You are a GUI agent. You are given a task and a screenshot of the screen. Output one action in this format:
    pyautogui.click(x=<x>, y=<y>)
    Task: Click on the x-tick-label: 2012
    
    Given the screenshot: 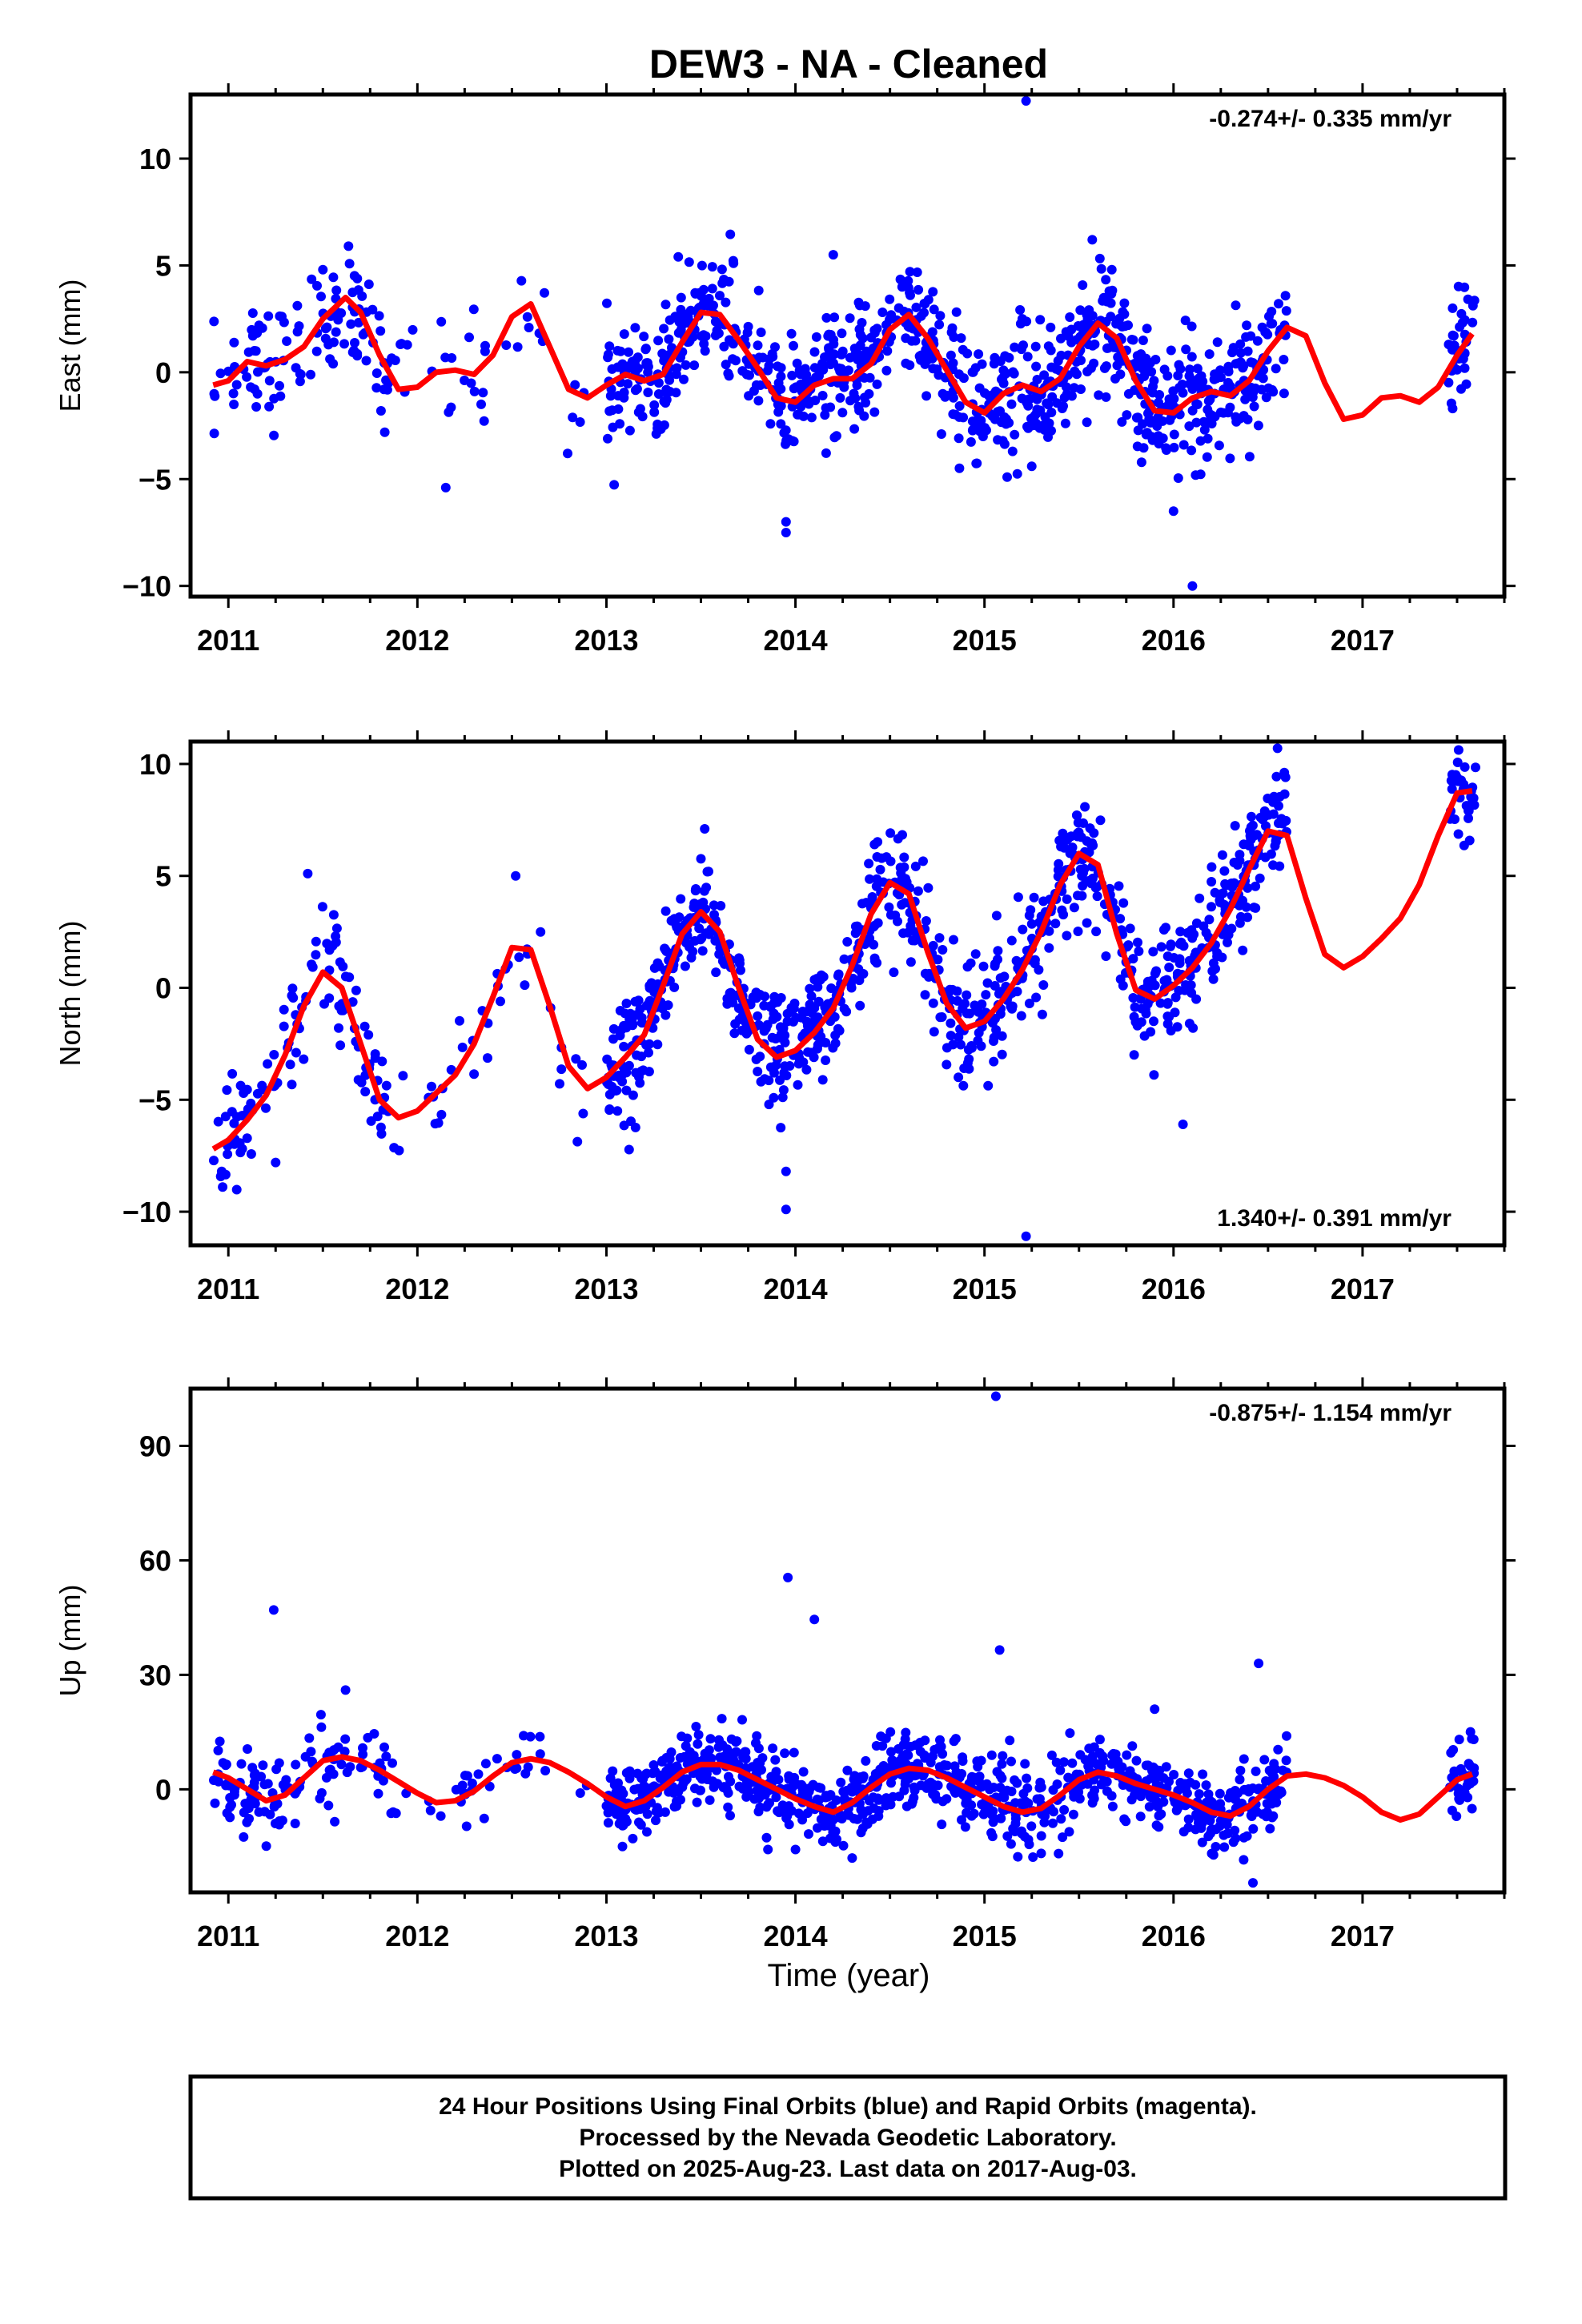 What is the action you would take?
    pyautogui.click(x=417, y=640)
    